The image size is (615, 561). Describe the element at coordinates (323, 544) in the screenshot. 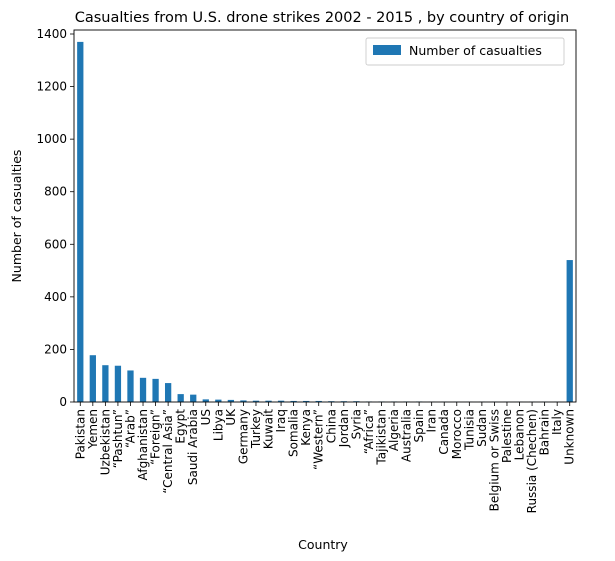

I see `x-axis-label: Country` at that location.